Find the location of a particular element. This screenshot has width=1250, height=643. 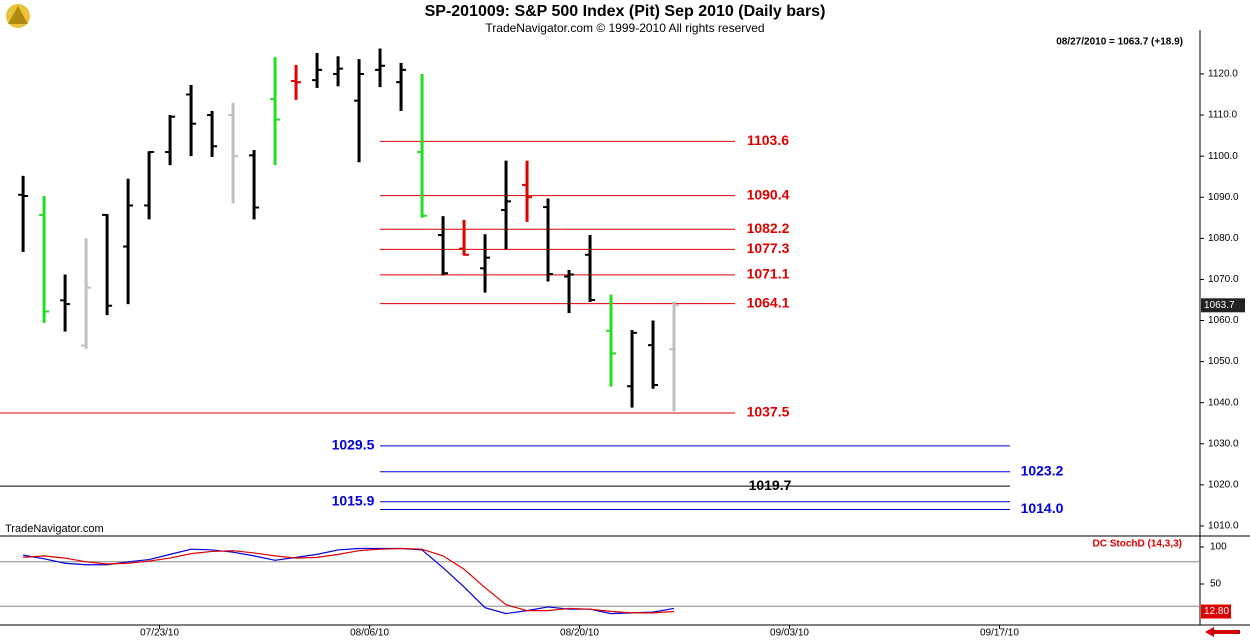

y-tick-label: 1080.0 is located at coordinates (1223, 238).